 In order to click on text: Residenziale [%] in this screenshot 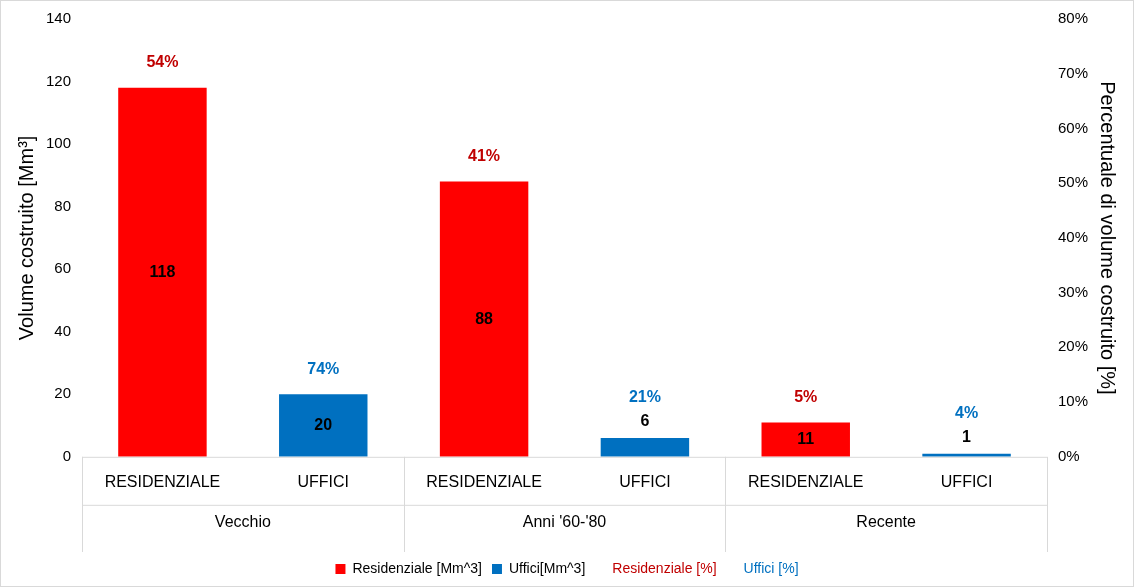, I will do `click(664, 567)`.